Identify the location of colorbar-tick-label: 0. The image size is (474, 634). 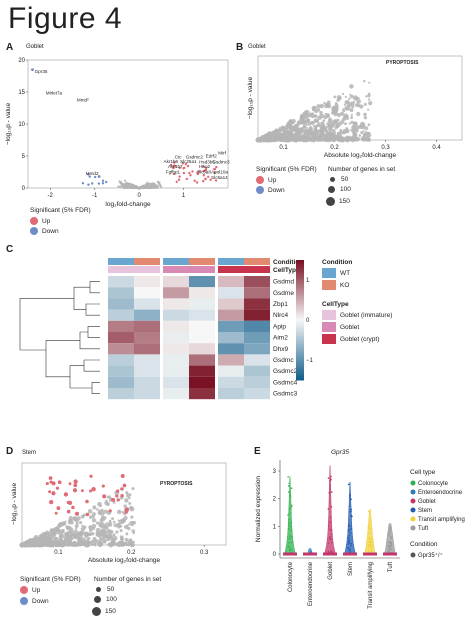
(308, 321).